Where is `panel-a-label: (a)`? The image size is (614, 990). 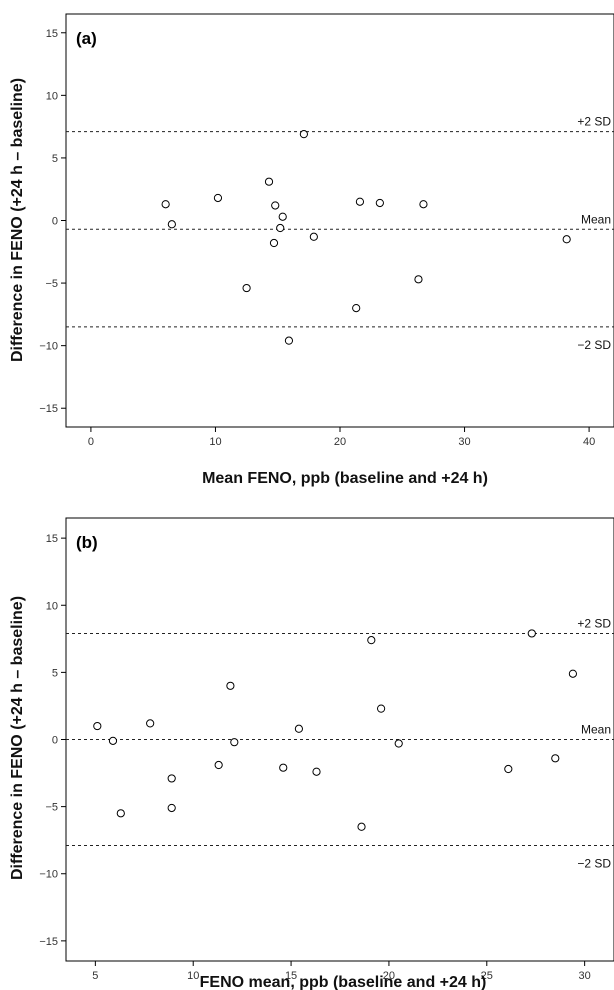 panel-a-label: (a) is located at coordinates (86, 38).